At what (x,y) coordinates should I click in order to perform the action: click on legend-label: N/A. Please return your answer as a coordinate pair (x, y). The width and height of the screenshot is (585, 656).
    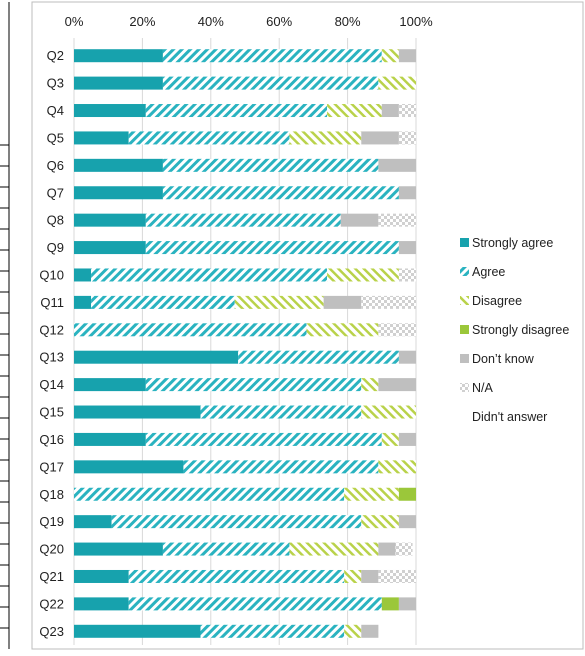
    Looking at the image, I should click on (483, 388).